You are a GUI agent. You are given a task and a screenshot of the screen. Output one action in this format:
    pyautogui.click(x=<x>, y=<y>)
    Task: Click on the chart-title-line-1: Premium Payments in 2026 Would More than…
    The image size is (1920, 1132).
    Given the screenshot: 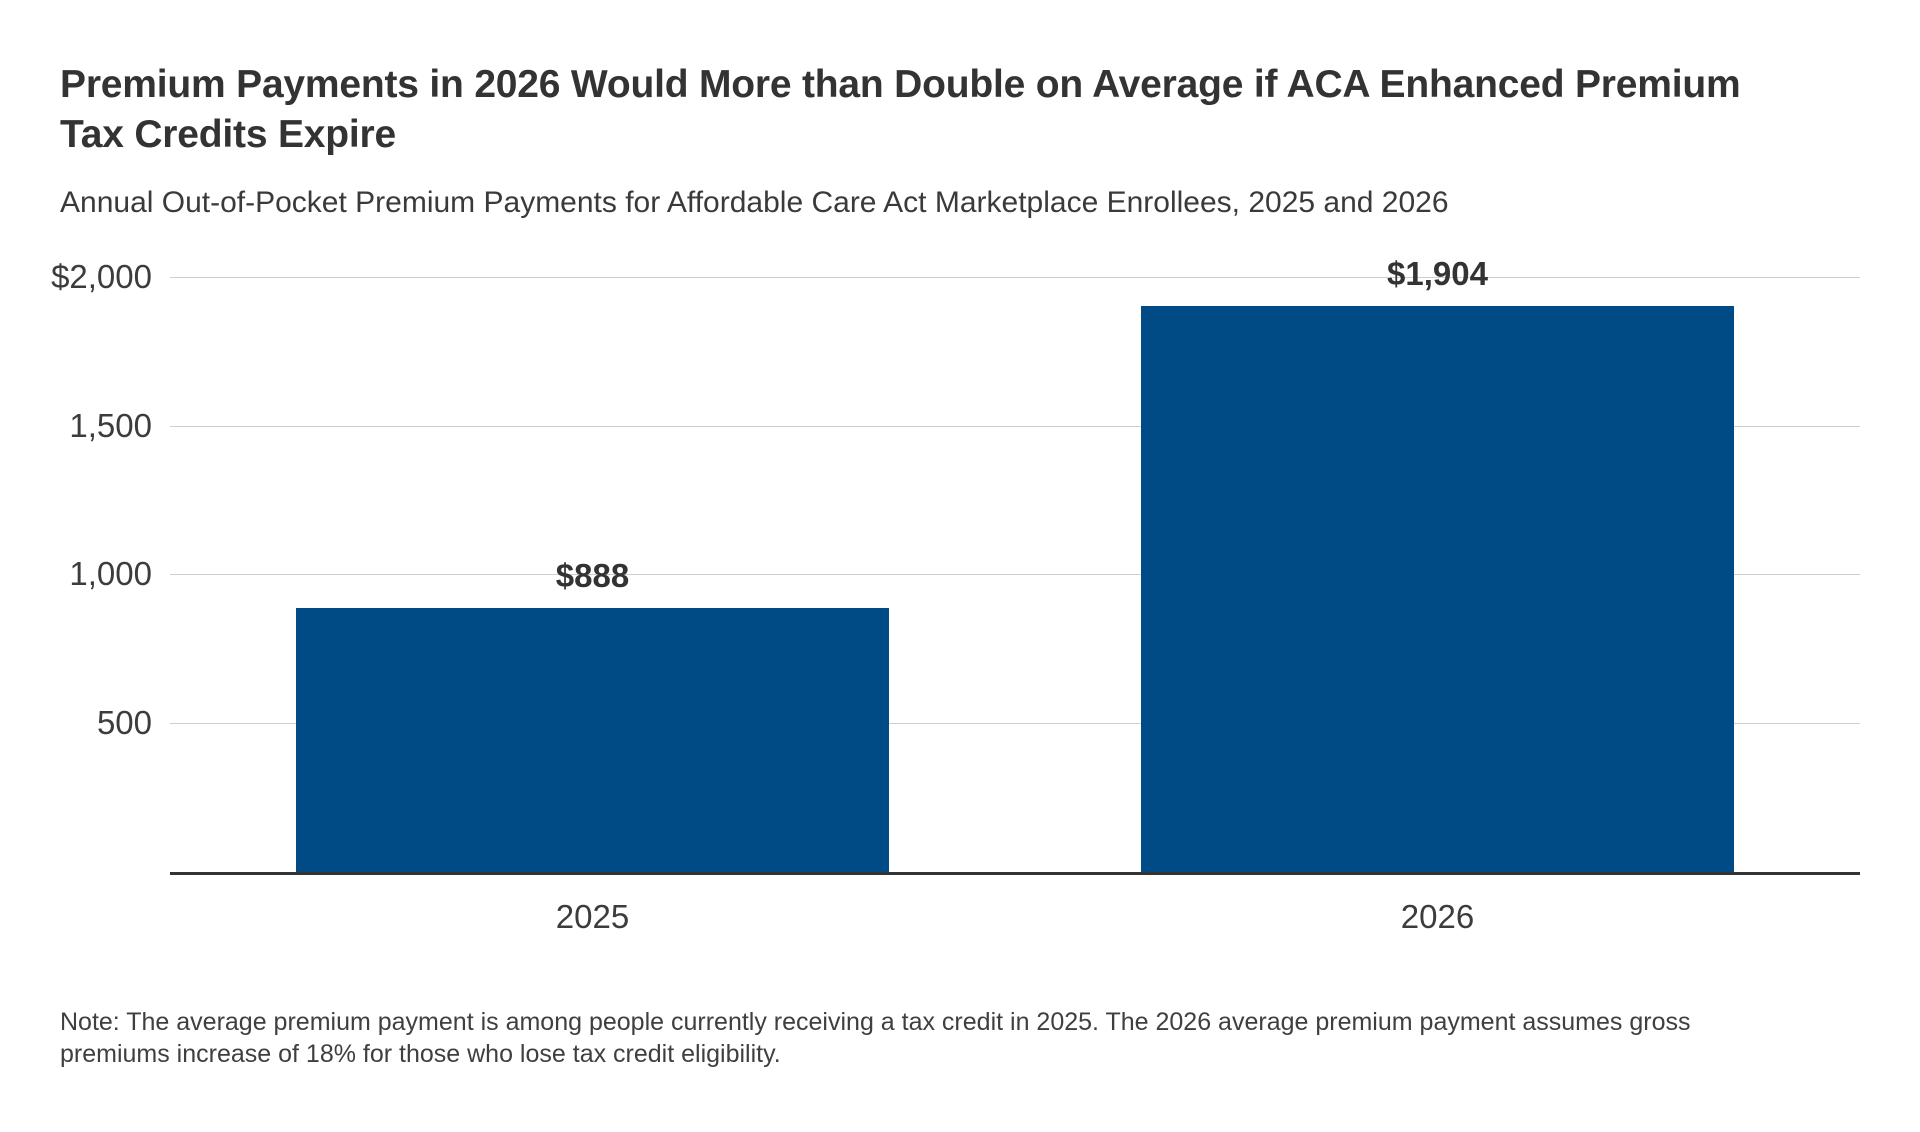 What is the action you would take?
    pyautogui.click(x=900, y=84)
    